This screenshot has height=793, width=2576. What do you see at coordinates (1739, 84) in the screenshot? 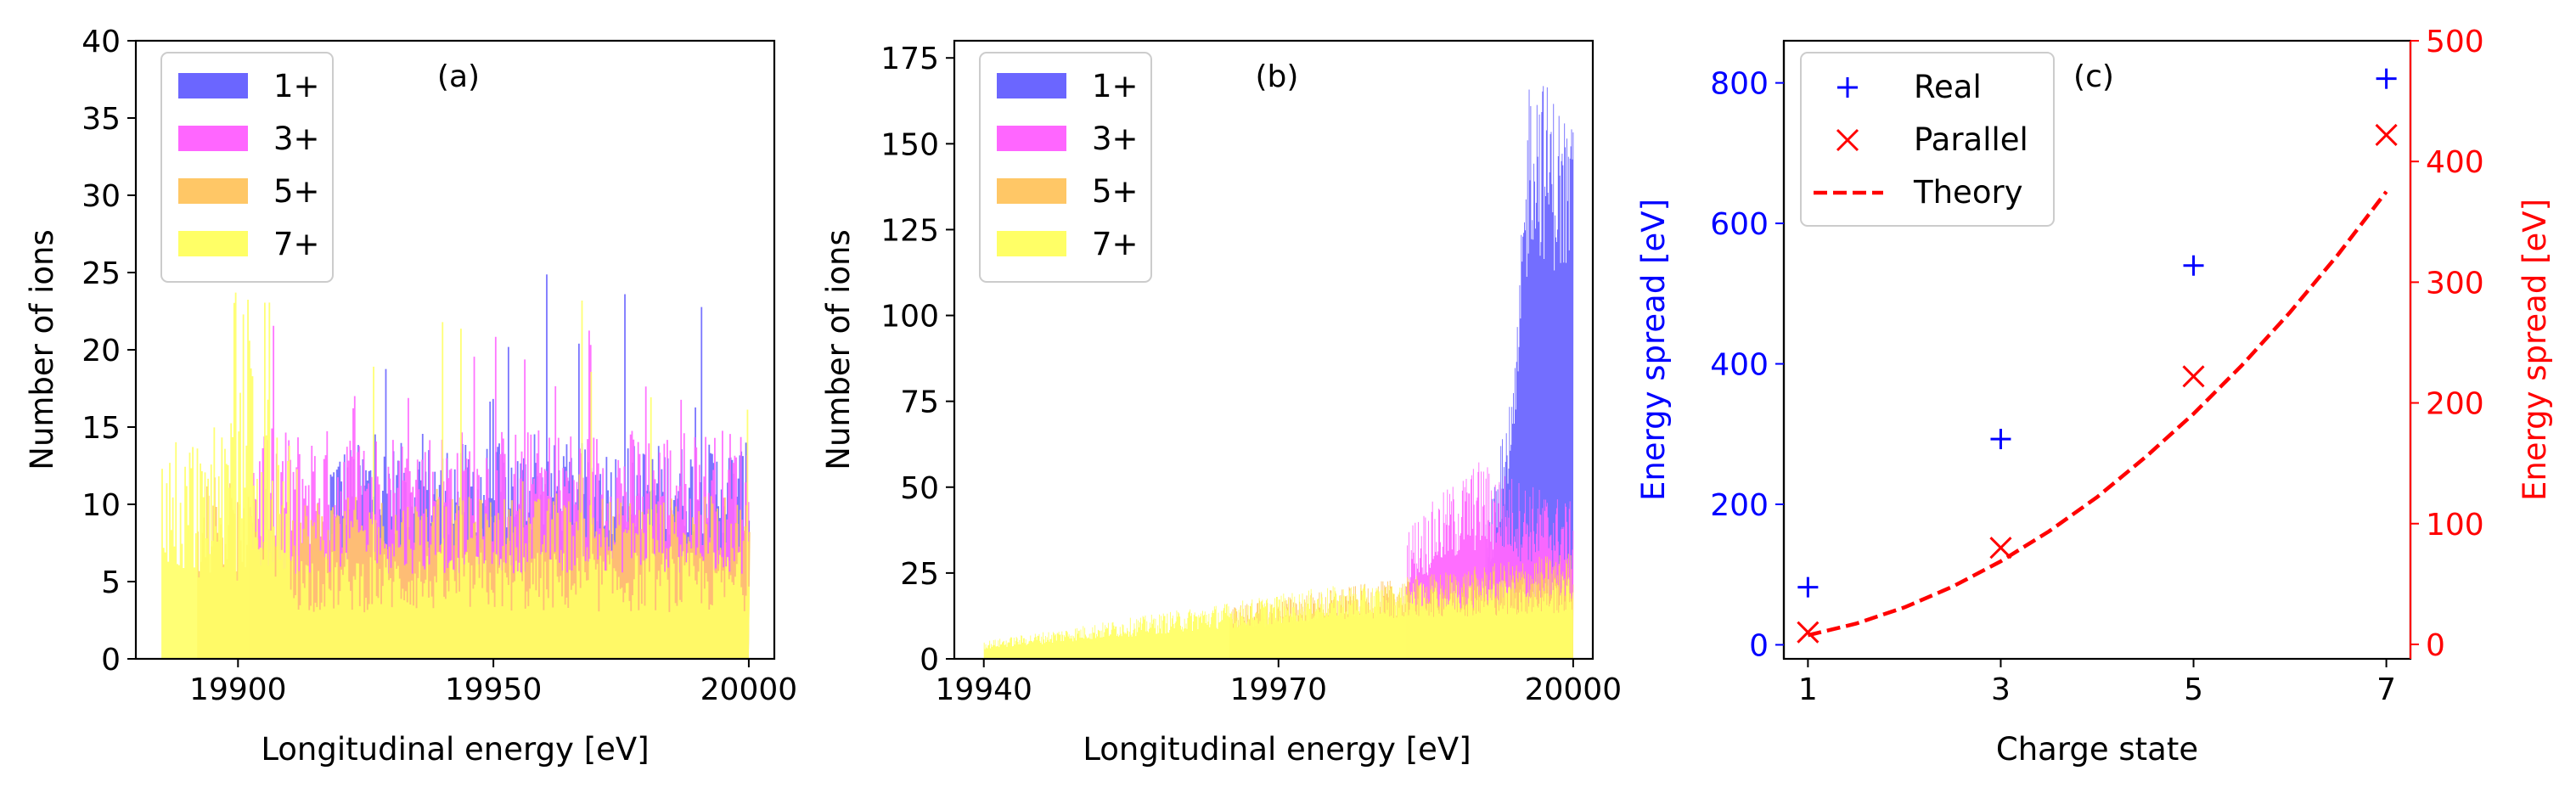
I see `y-tick-label: 800` at bounding box center [1739, 84].